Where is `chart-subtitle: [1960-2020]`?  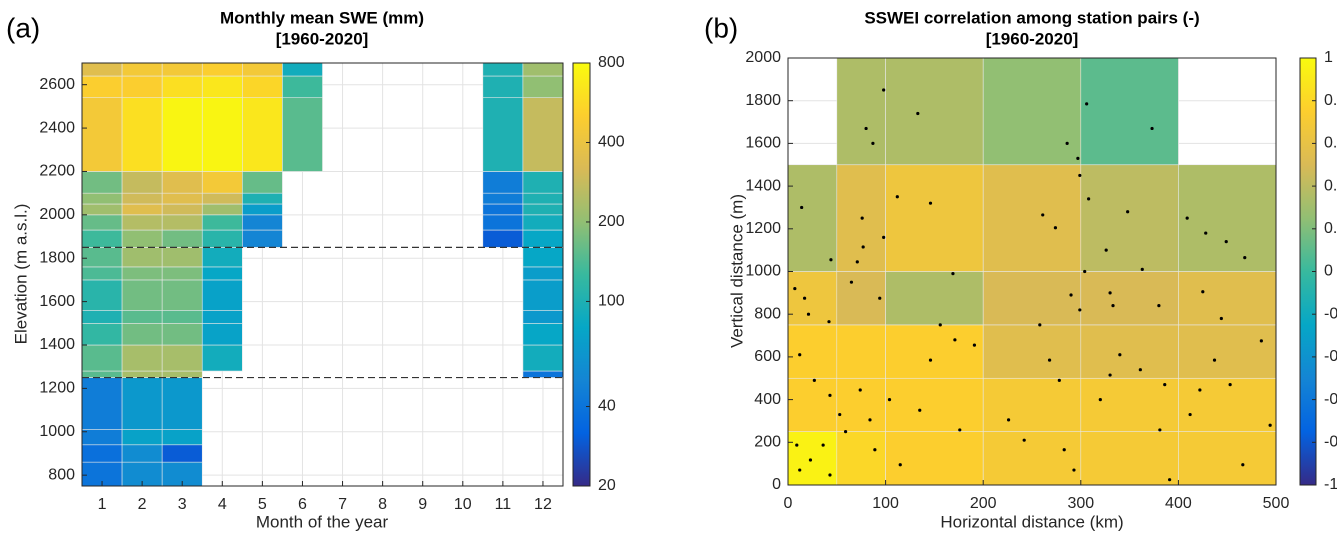
chart-subtitle: [1960-2020] is located at coordinates (1032, 38).